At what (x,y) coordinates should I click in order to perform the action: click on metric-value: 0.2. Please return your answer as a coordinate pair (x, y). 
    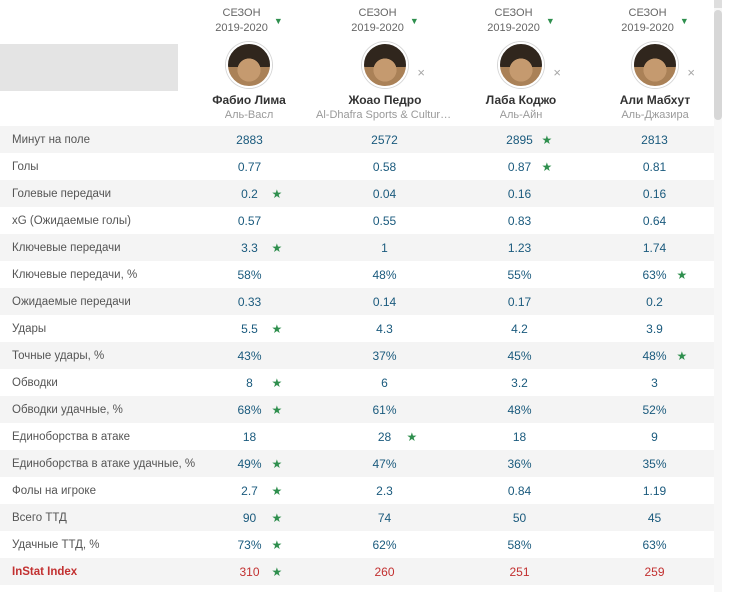
    Looking at the image, I should click on (654, 301).